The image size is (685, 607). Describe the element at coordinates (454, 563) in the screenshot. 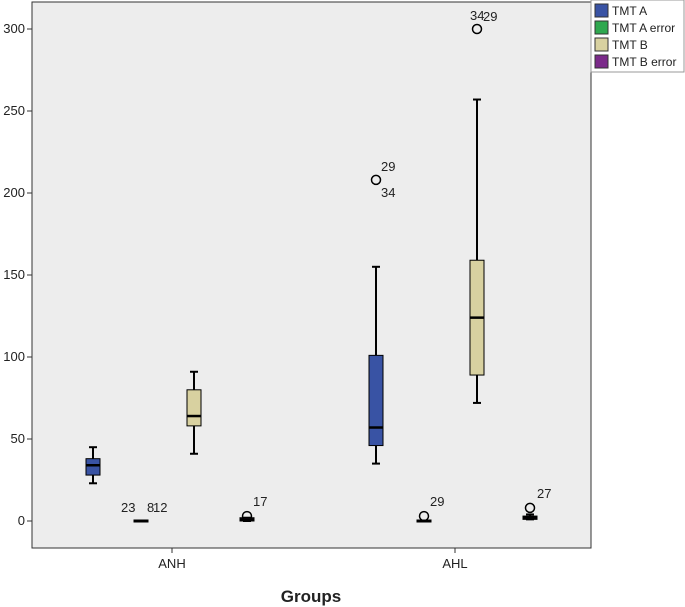

I see `x-tick-label: AHL` at that location.